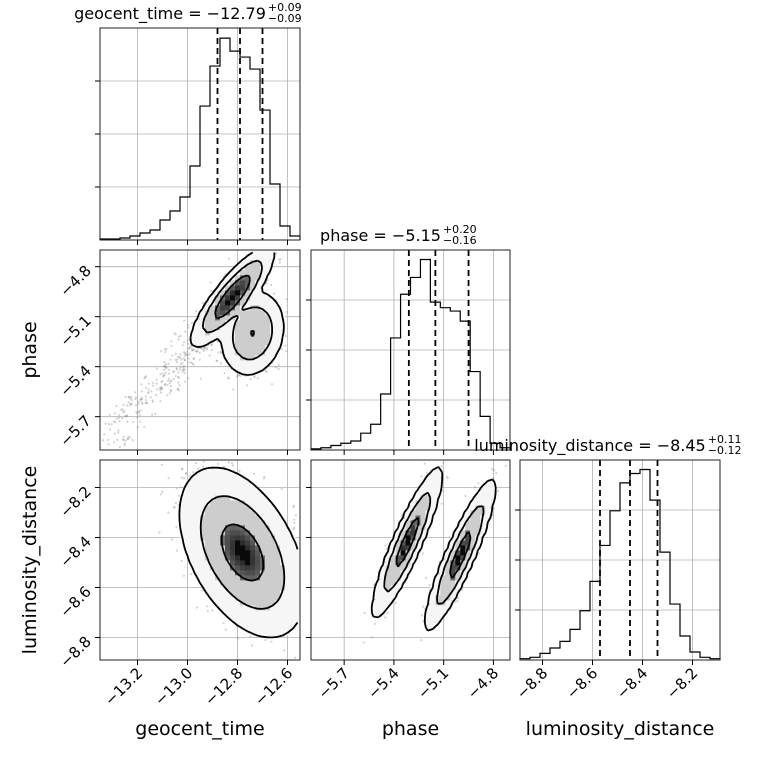 The width and height of the screenshot is (760, 760). Describe the element at coordinates (200, 134) in the screenshot. I see `hist-frame-geocent_time` at that location.